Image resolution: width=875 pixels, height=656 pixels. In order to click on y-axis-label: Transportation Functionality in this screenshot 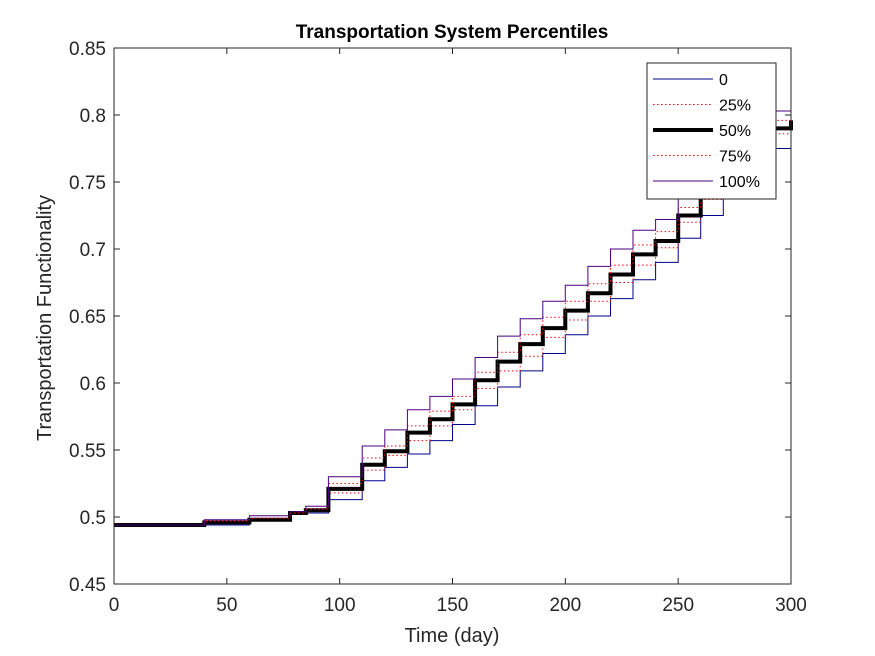, I will do `click(45, 318)`.